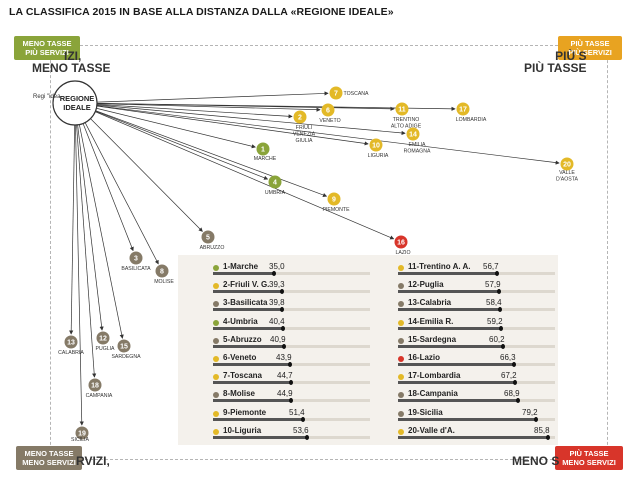  Describe the element at coordinates (471, 120) in the screenshot. I see `region-map-label: LOMBARDIA` at that location.